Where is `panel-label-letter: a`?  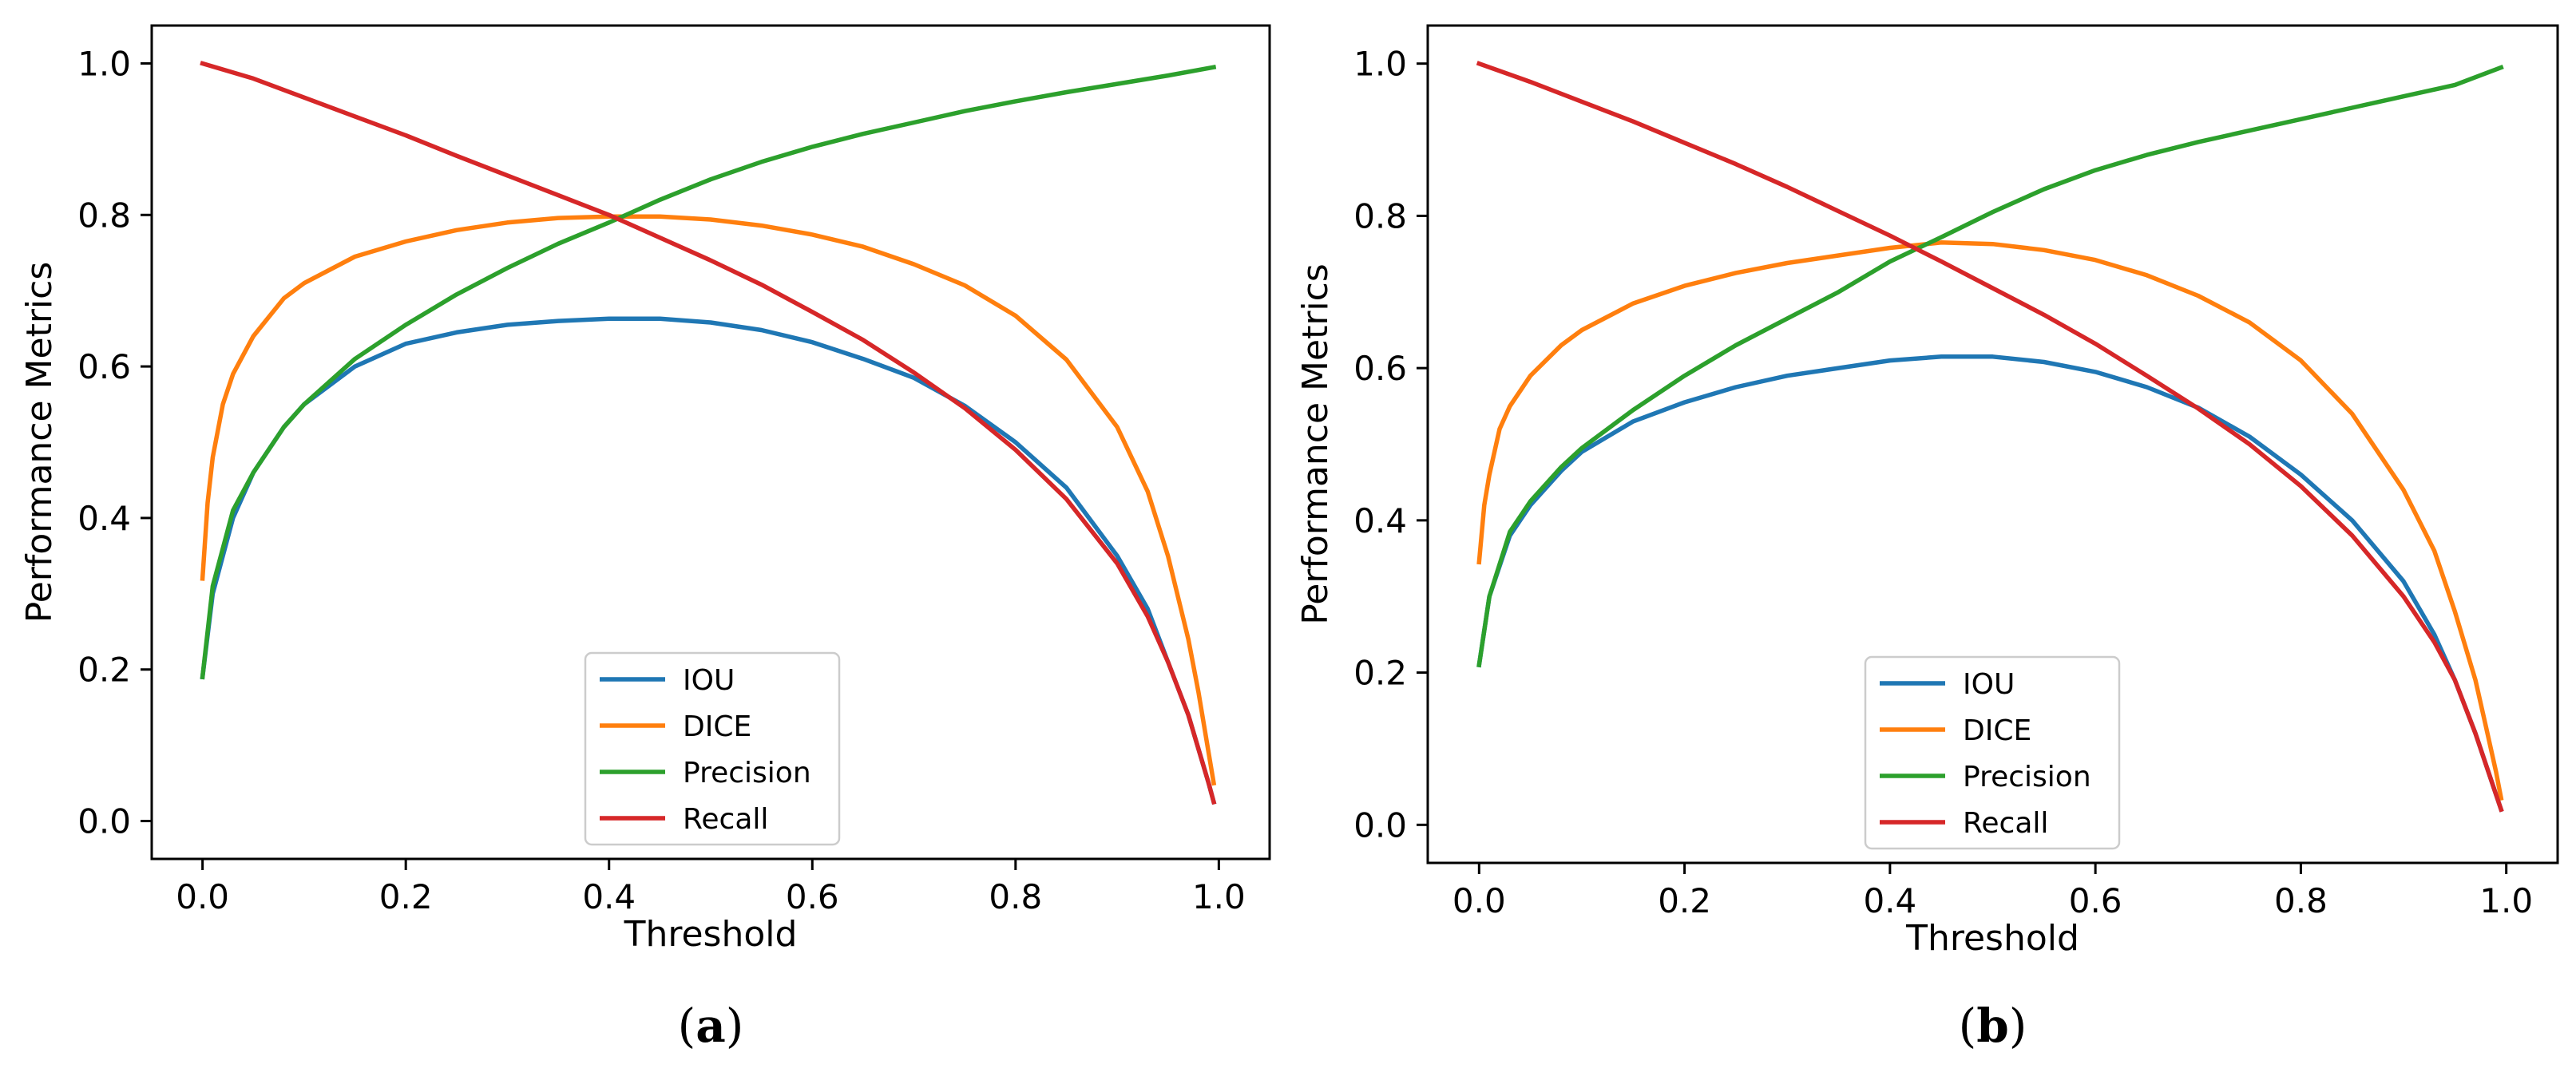
panel-label-letter: a is located at coordinates (711, 1026).